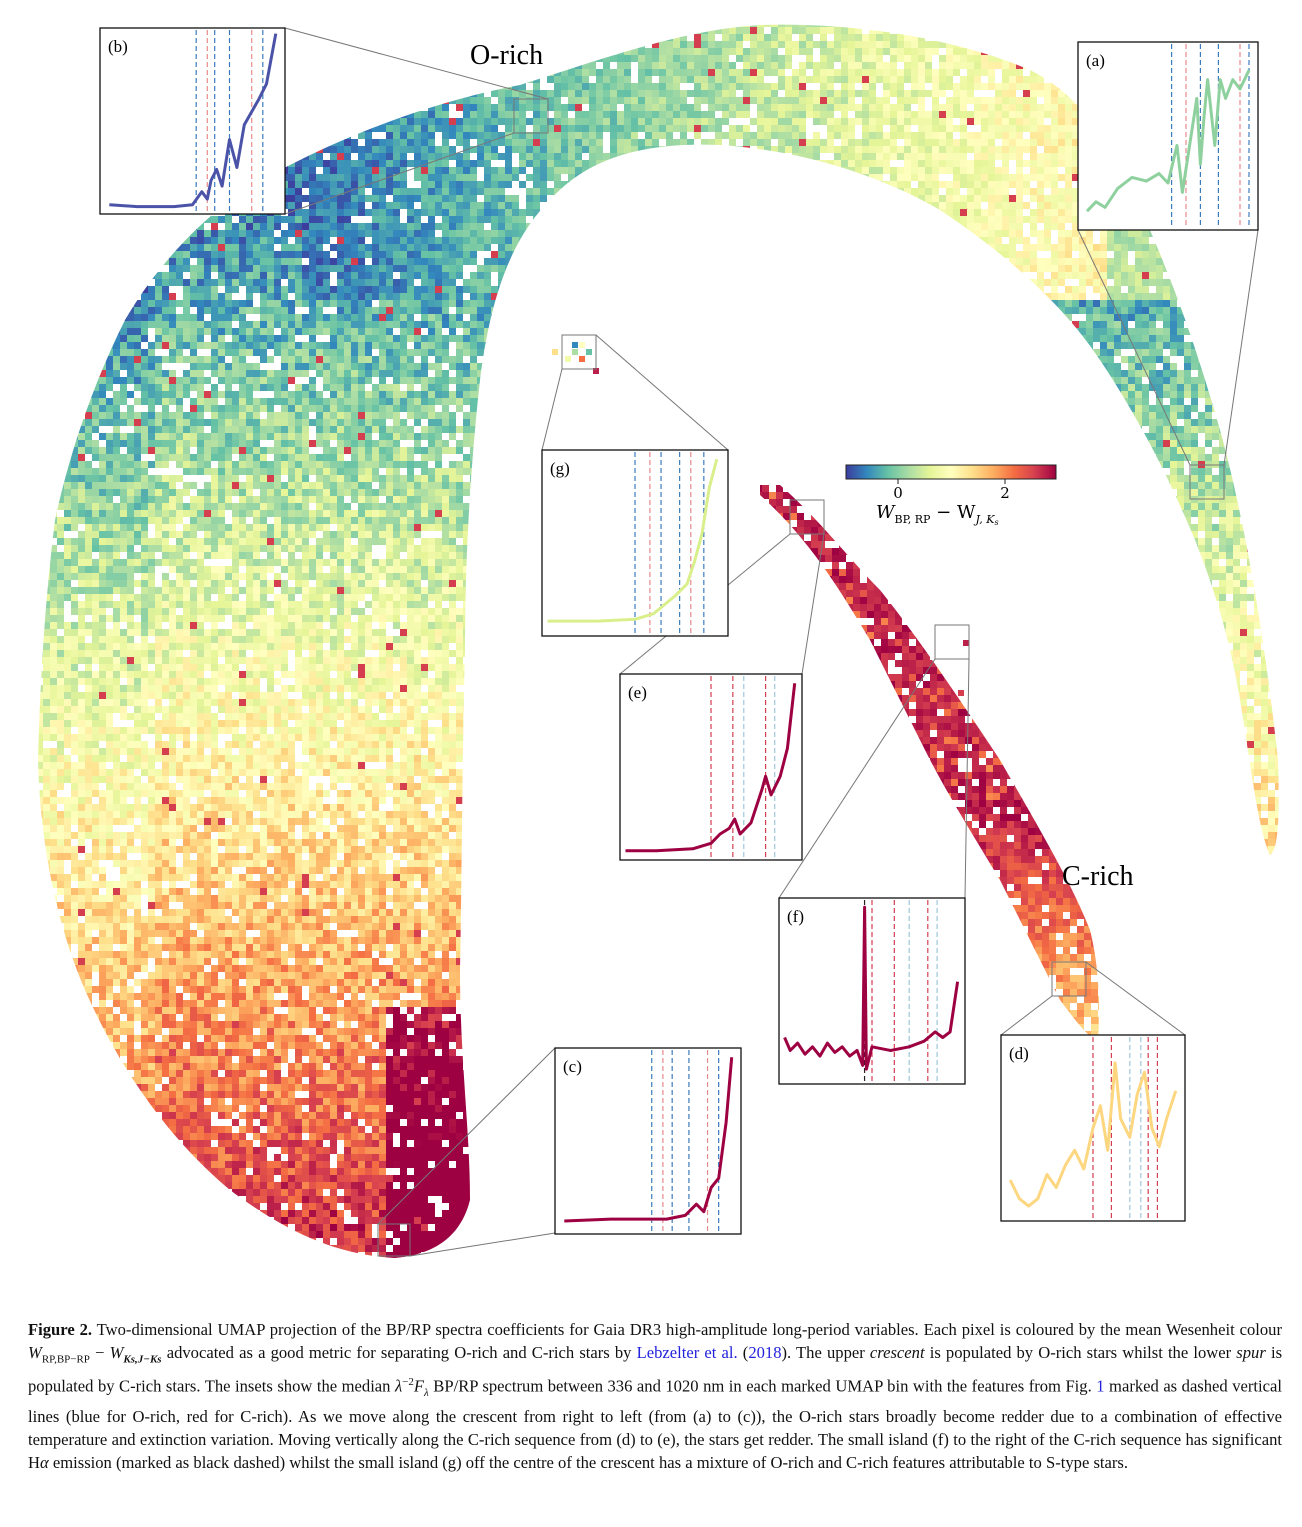  What do you see at coordinates (795, 916) in the screenshot?
I see `inset-label: (f)` at bounding box center [795, 916].